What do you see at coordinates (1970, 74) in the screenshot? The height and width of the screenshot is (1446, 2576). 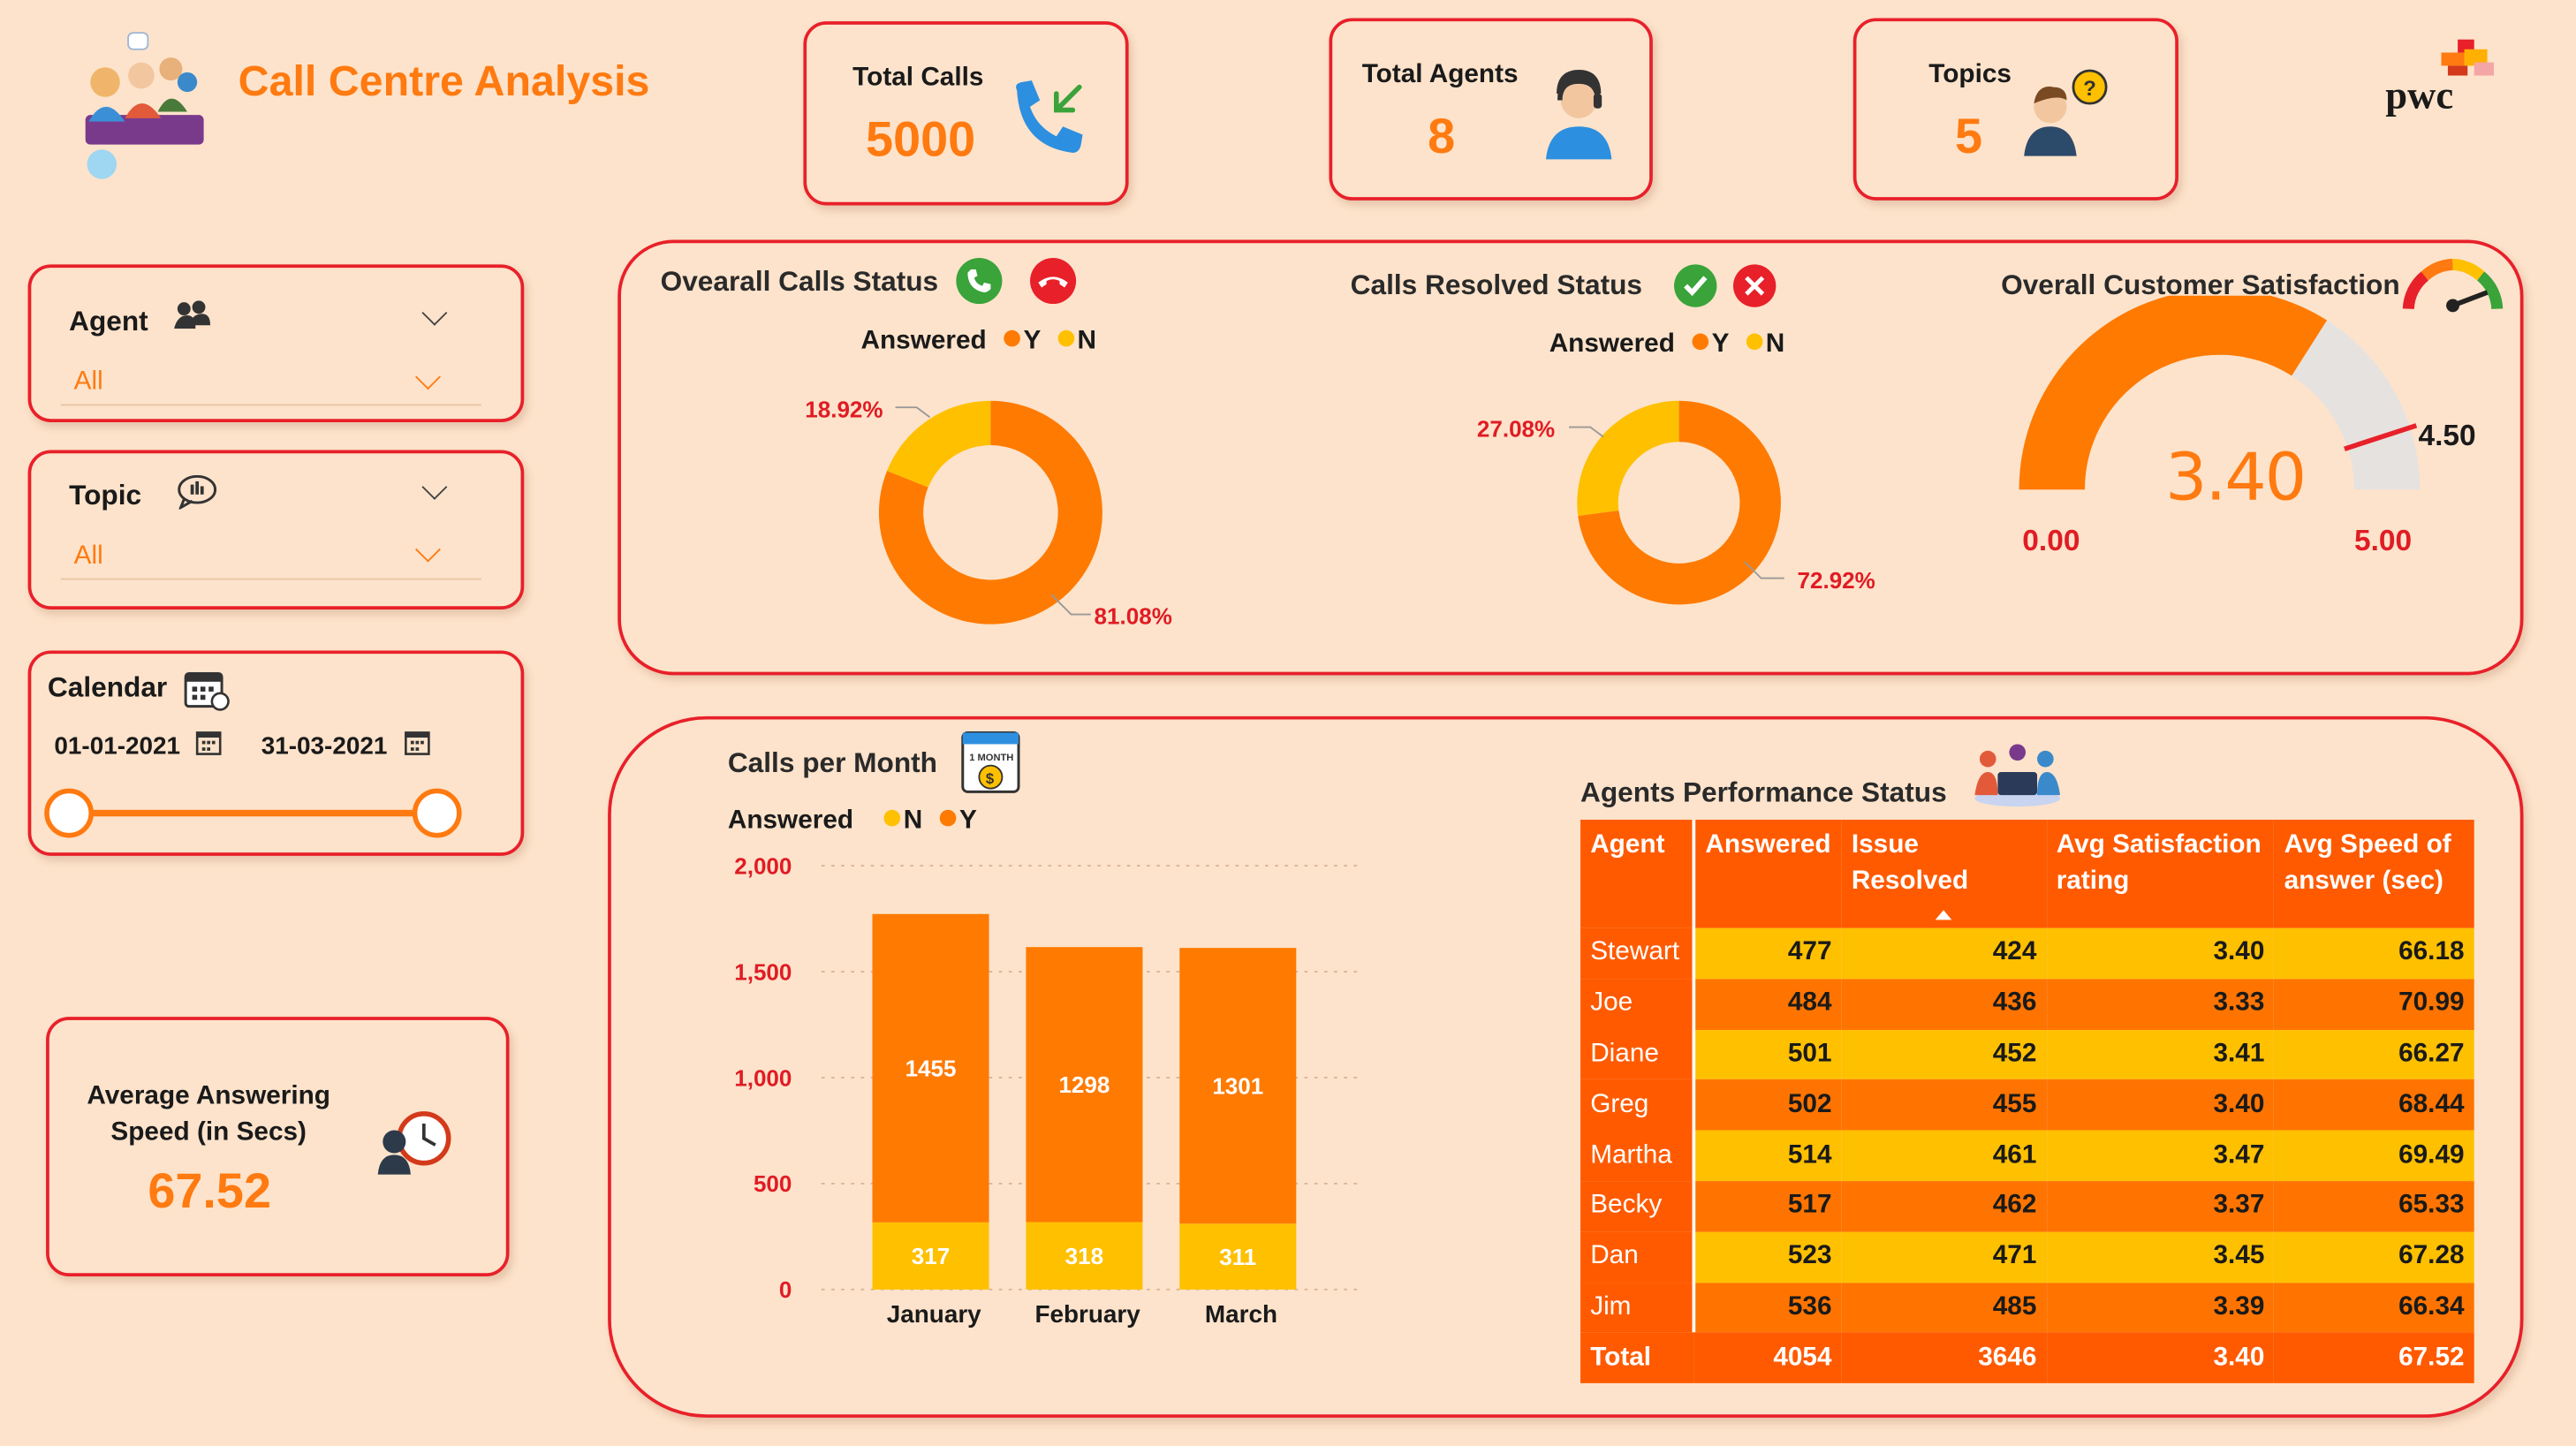 I see `topics-label: Topics` at bounding box center [1970, 74].